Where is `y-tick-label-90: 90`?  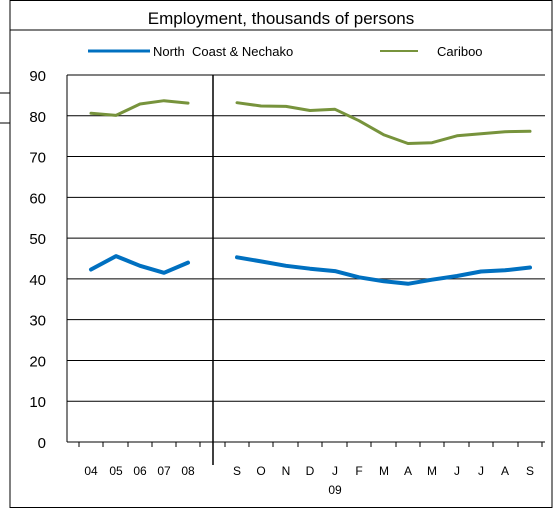 y-tick-label-90: 90 is located at coordinates (37, 76).